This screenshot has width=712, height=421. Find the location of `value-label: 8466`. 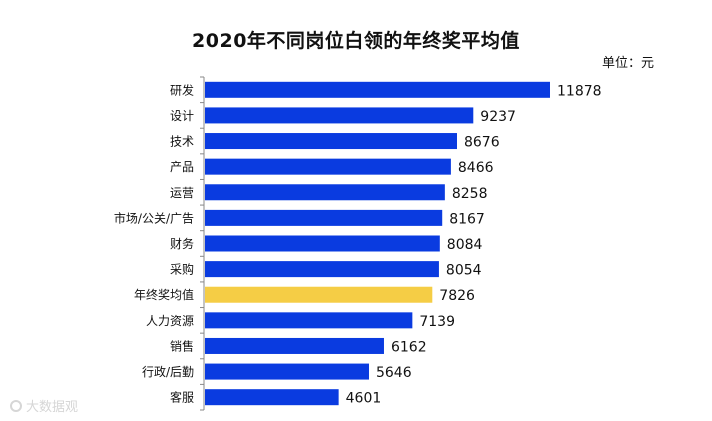

value-label: 8466 is located at coordinates (476, 168).